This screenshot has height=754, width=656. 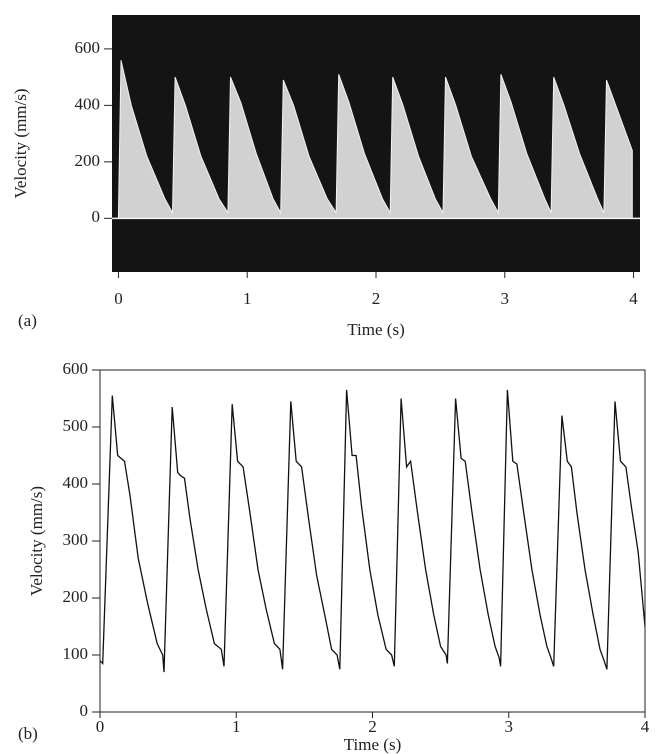 I want to click on y-tick-label: 500, so click(x=76, y=425).